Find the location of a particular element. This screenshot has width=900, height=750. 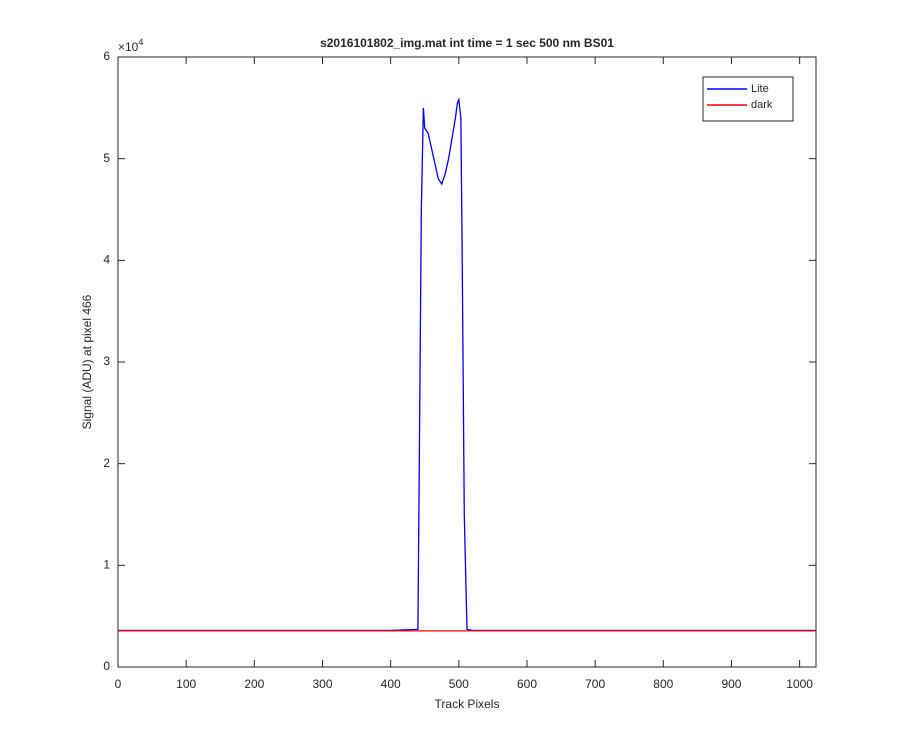

y-multiplier-base: ×10 is located at coordinates (128, 47).